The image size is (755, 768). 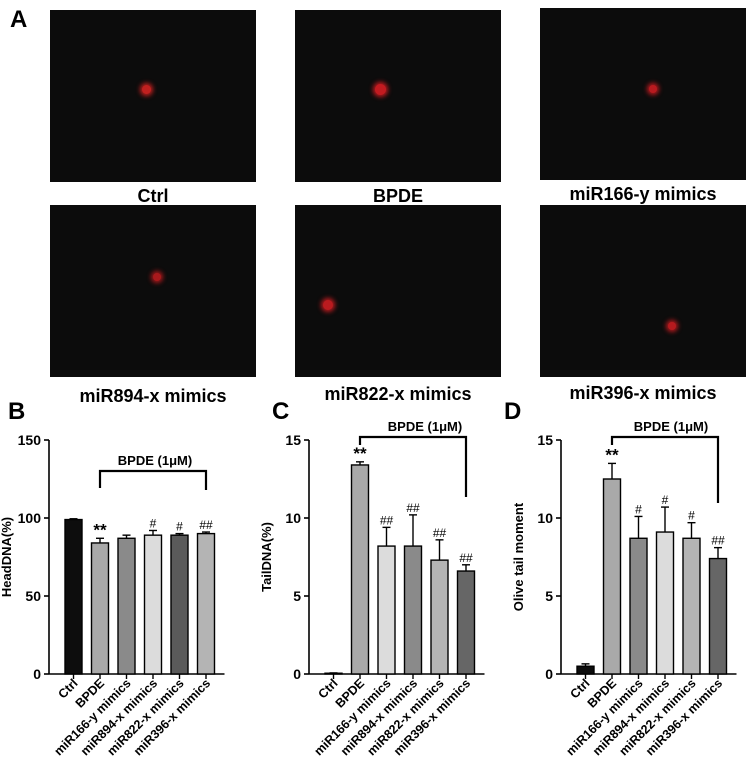 What do you see at coordinates (643, 194) in the screenshot?
I see `caption-mir166y: miR166-y mimics` at bounding box center [643, 194].